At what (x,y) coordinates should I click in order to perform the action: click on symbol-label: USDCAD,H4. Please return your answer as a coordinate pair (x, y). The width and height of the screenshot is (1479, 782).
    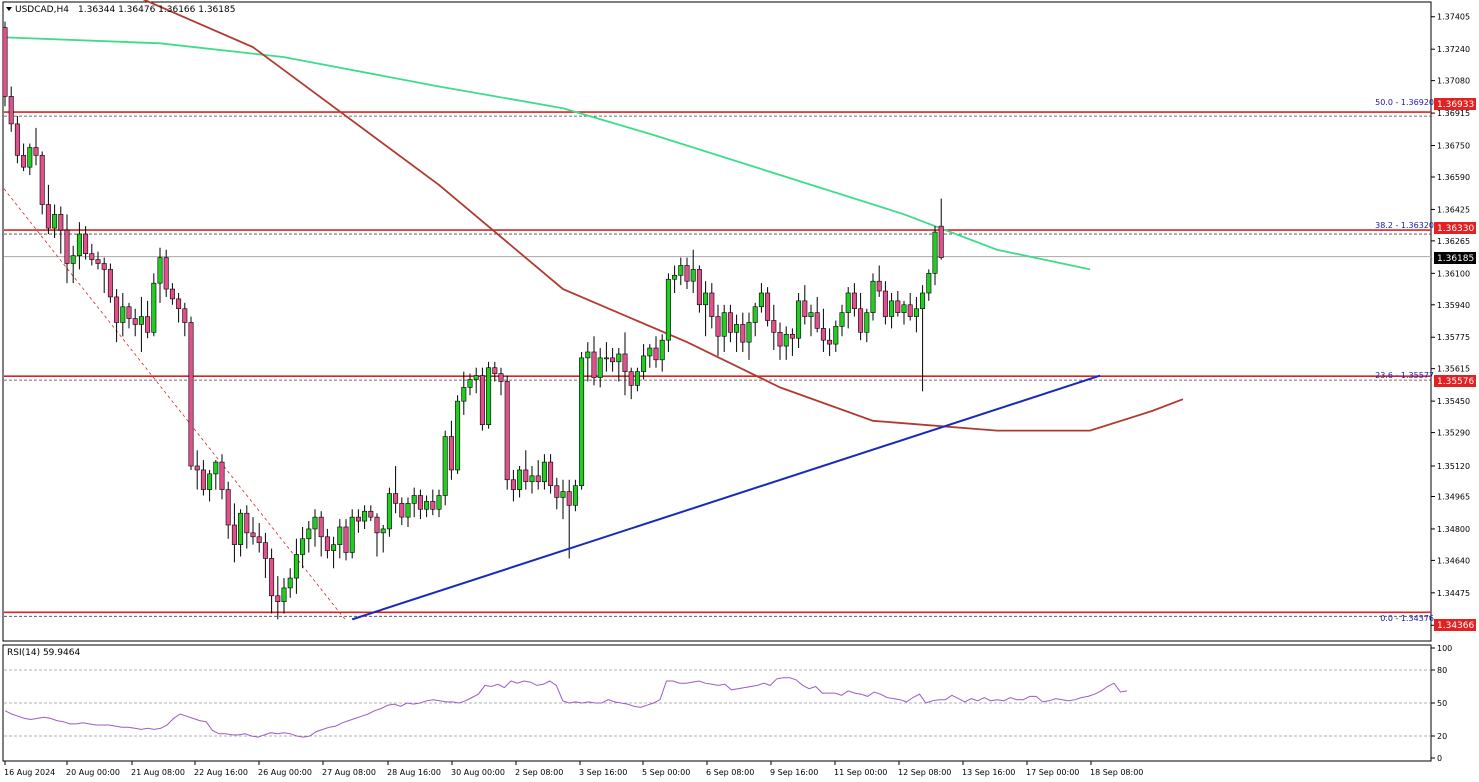
    Looking at the image, I should click on (42, 10).